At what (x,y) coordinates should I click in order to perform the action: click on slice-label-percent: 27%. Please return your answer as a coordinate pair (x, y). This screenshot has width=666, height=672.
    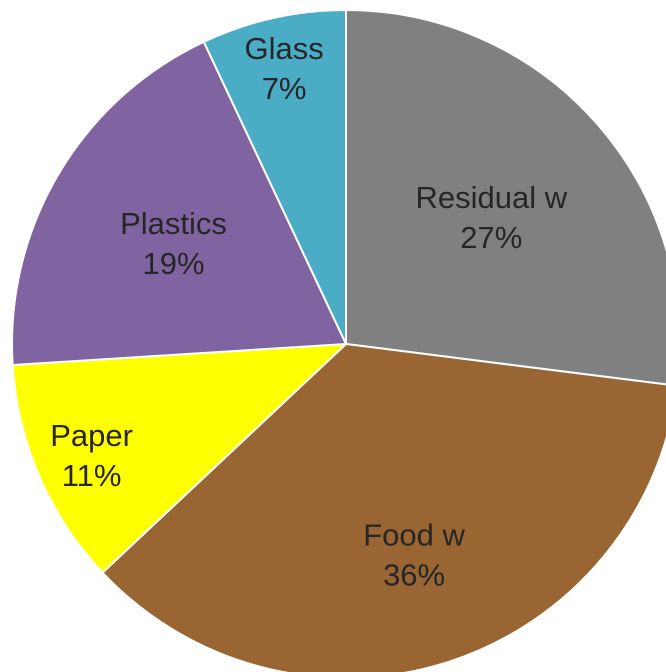
    Looking at the image, I should click on (491, 237).